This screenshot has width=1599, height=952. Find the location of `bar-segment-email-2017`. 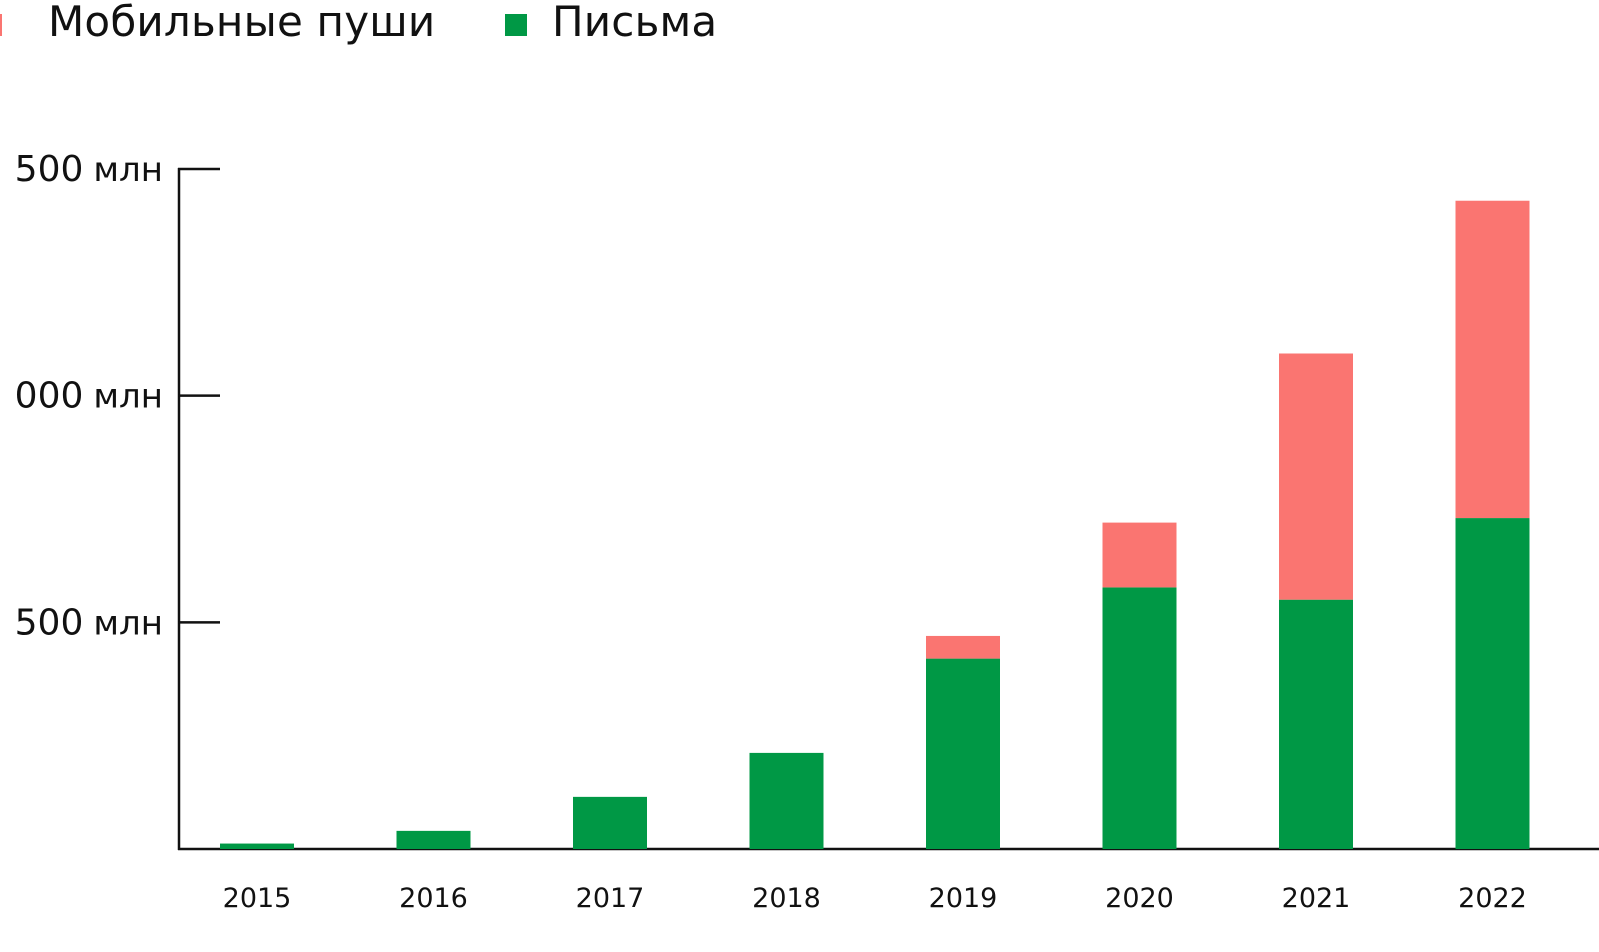

bar-segment-email-2017 is located at coordinates (610, 822).